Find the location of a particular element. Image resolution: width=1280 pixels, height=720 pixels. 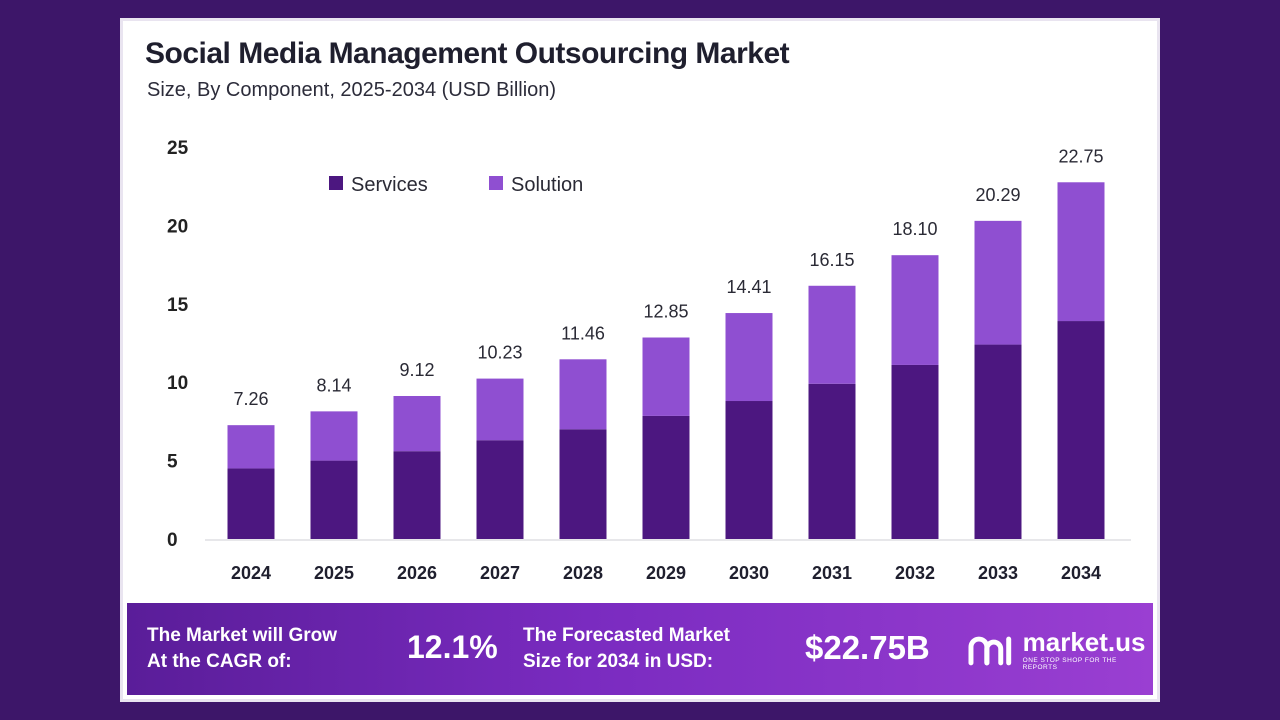

data-label-2034: 22.75 is located at coordinates (1080, 156).